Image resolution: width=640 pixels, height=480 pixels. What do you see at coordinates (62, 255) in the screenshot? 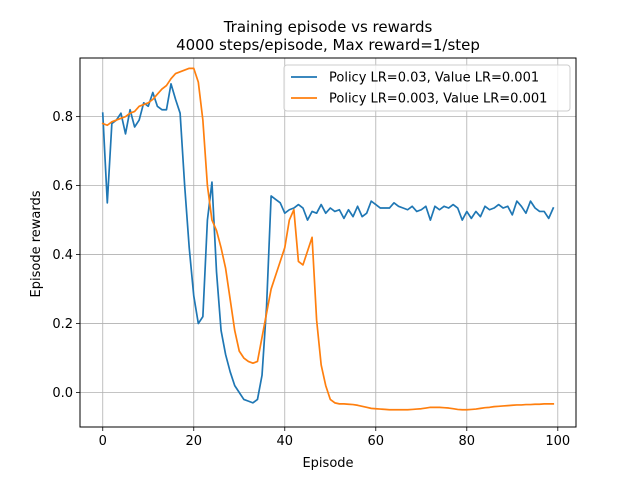
I see `y-tick-label: 0.4` at bounding box center [62, 255].